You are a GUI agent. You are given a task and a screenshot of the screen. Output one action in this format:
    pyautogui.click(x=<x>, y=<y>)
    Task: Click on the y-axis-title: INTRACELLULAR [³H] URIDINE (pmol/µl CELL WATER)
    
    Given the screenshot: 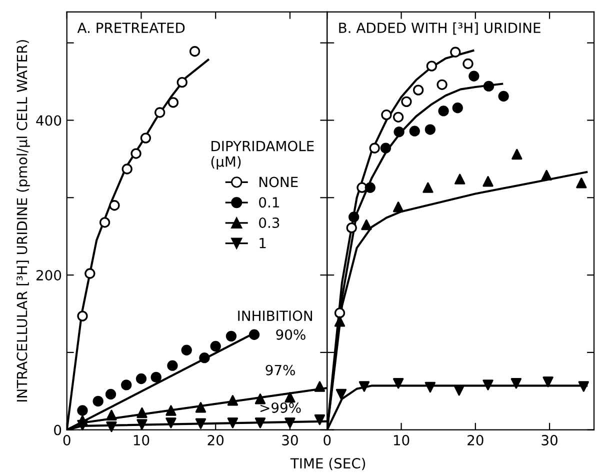 What is the action you would take?
    pyautogui.click(x=23, y=221)
    